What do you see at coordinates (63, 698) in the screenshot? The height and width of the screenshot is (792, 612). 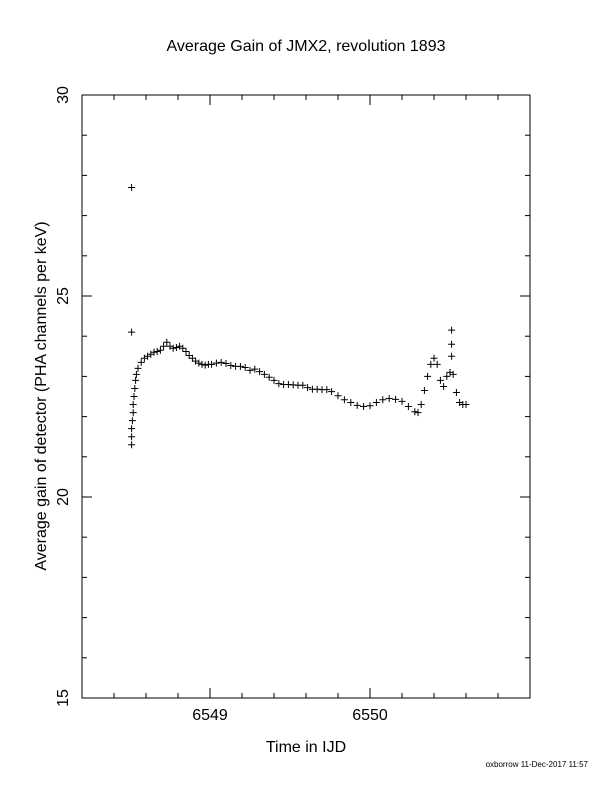 I see `y-tick-label: 15` at bounding box center [63, 698].